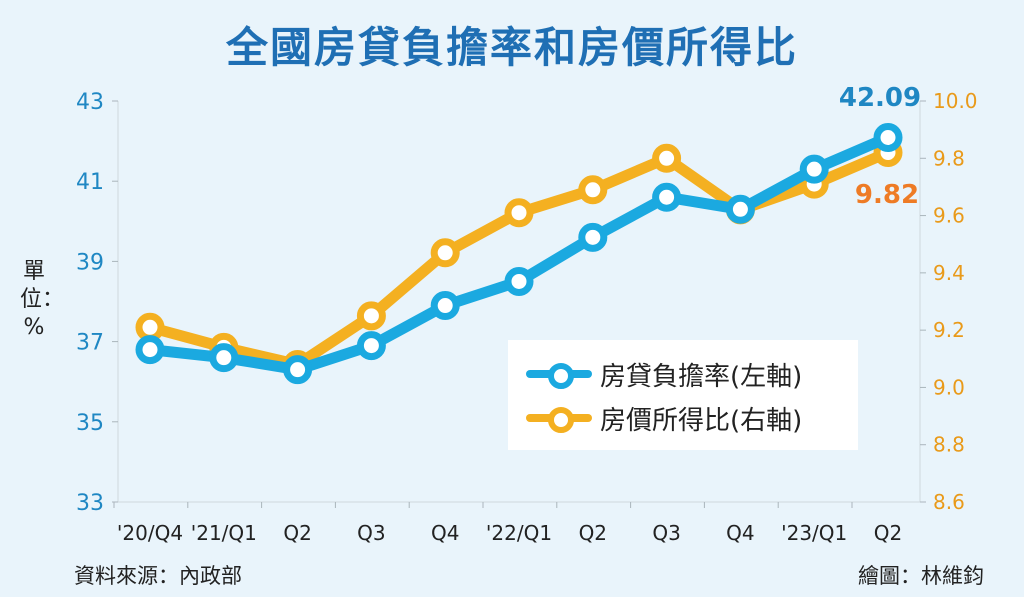 The height and width of the screenshot is (597, 1024). I want to click on right-tick-label: 10.0, so click(955, 101).